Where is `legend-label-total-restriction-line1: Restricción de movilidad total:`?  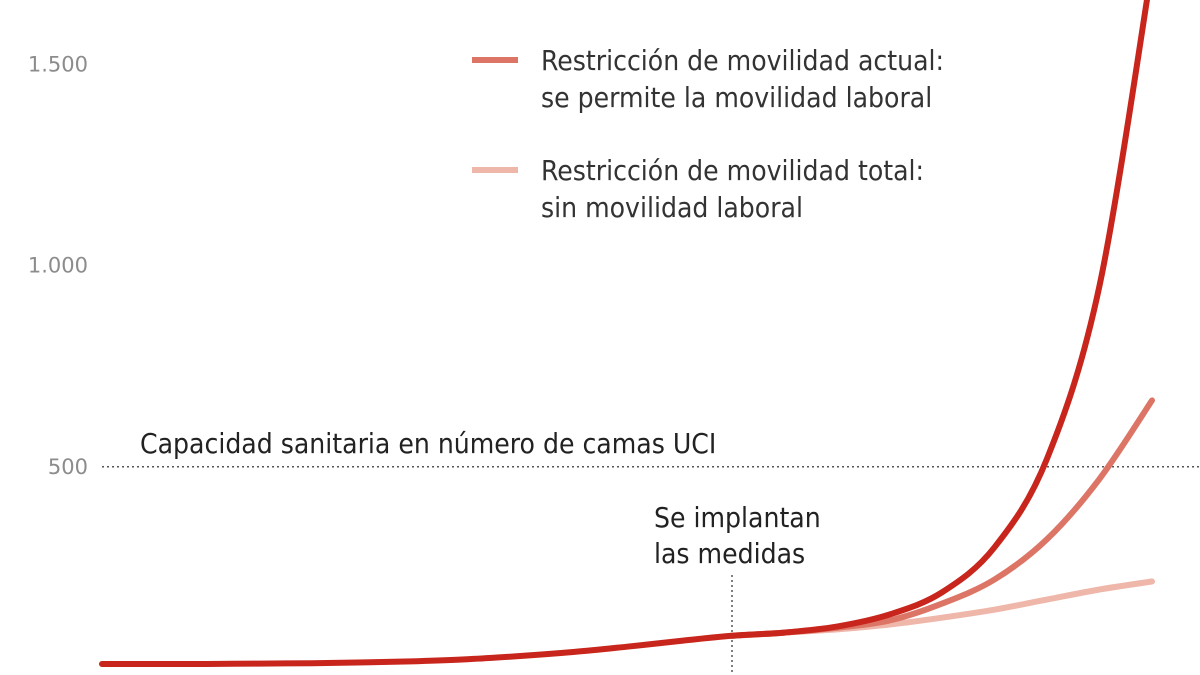
legend-label-total-restriction-line1: Restricción de movilidad total: is located at coordinates (732, 170).